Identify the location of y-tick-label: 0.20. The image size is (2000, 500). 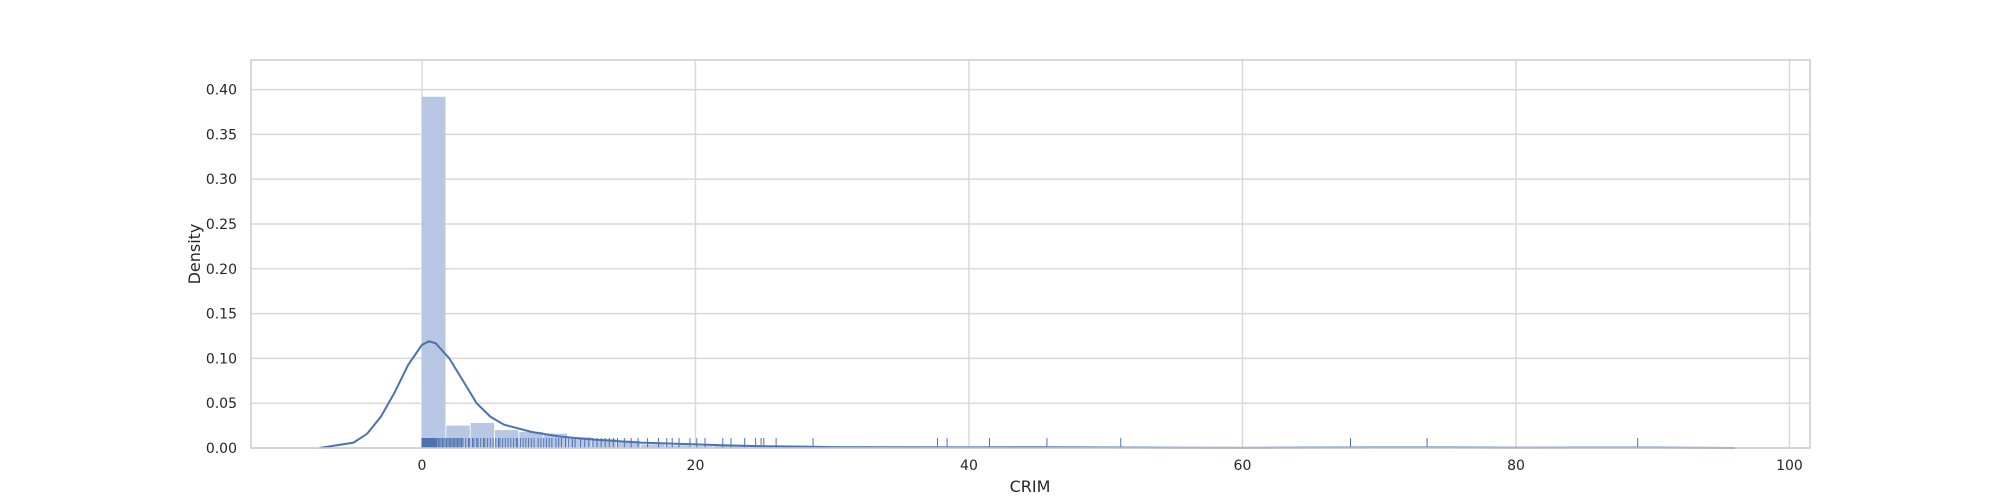
(221, 270).